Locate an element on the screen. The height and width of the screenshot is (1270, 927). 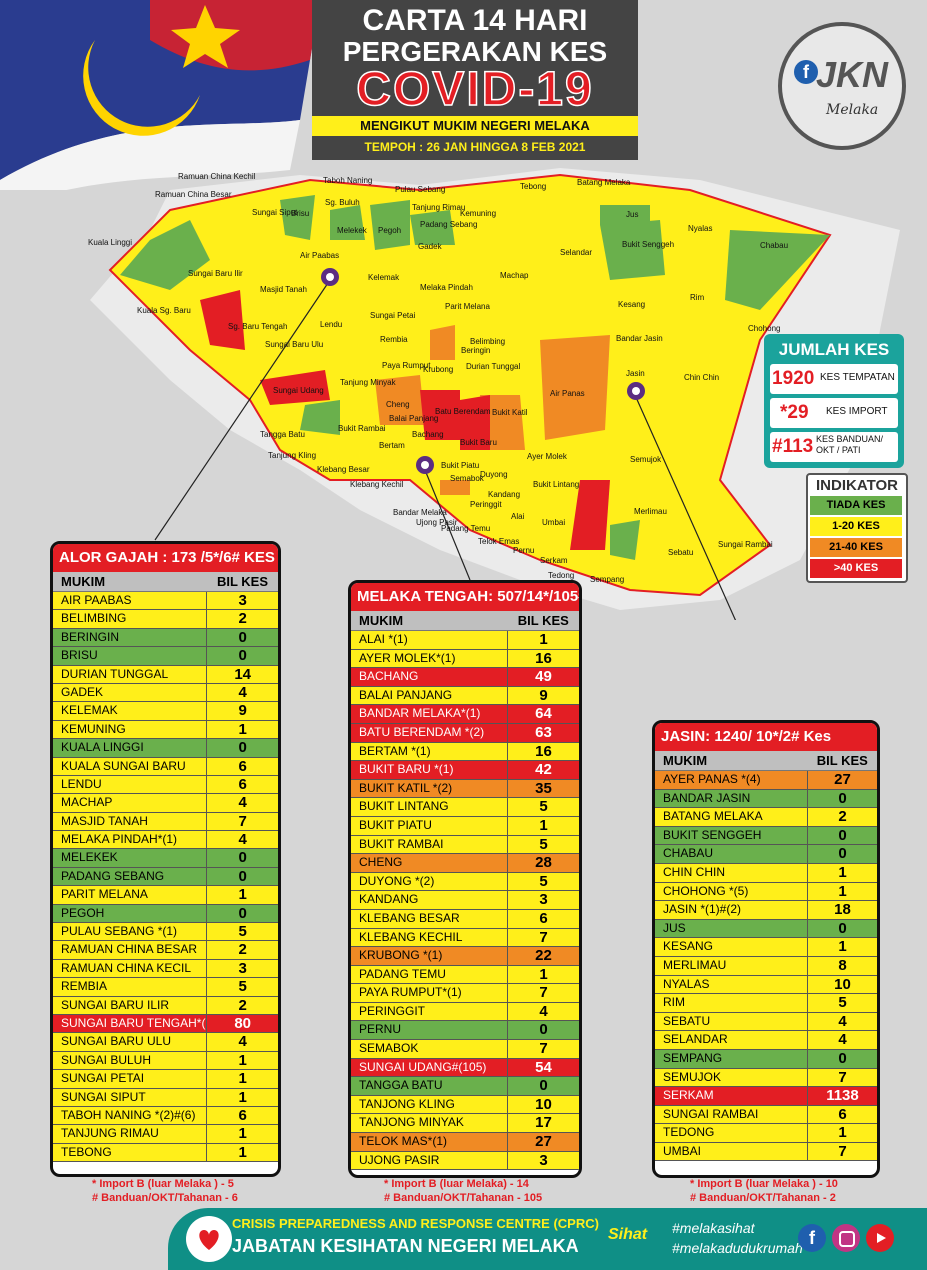
map-label: Air Paabas is located at coordinates (320, 255).